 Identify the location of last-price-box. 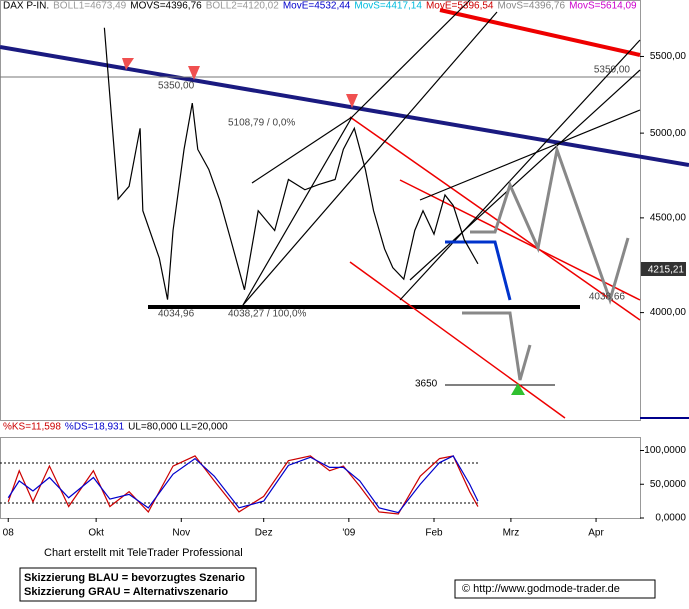
(663, 269).